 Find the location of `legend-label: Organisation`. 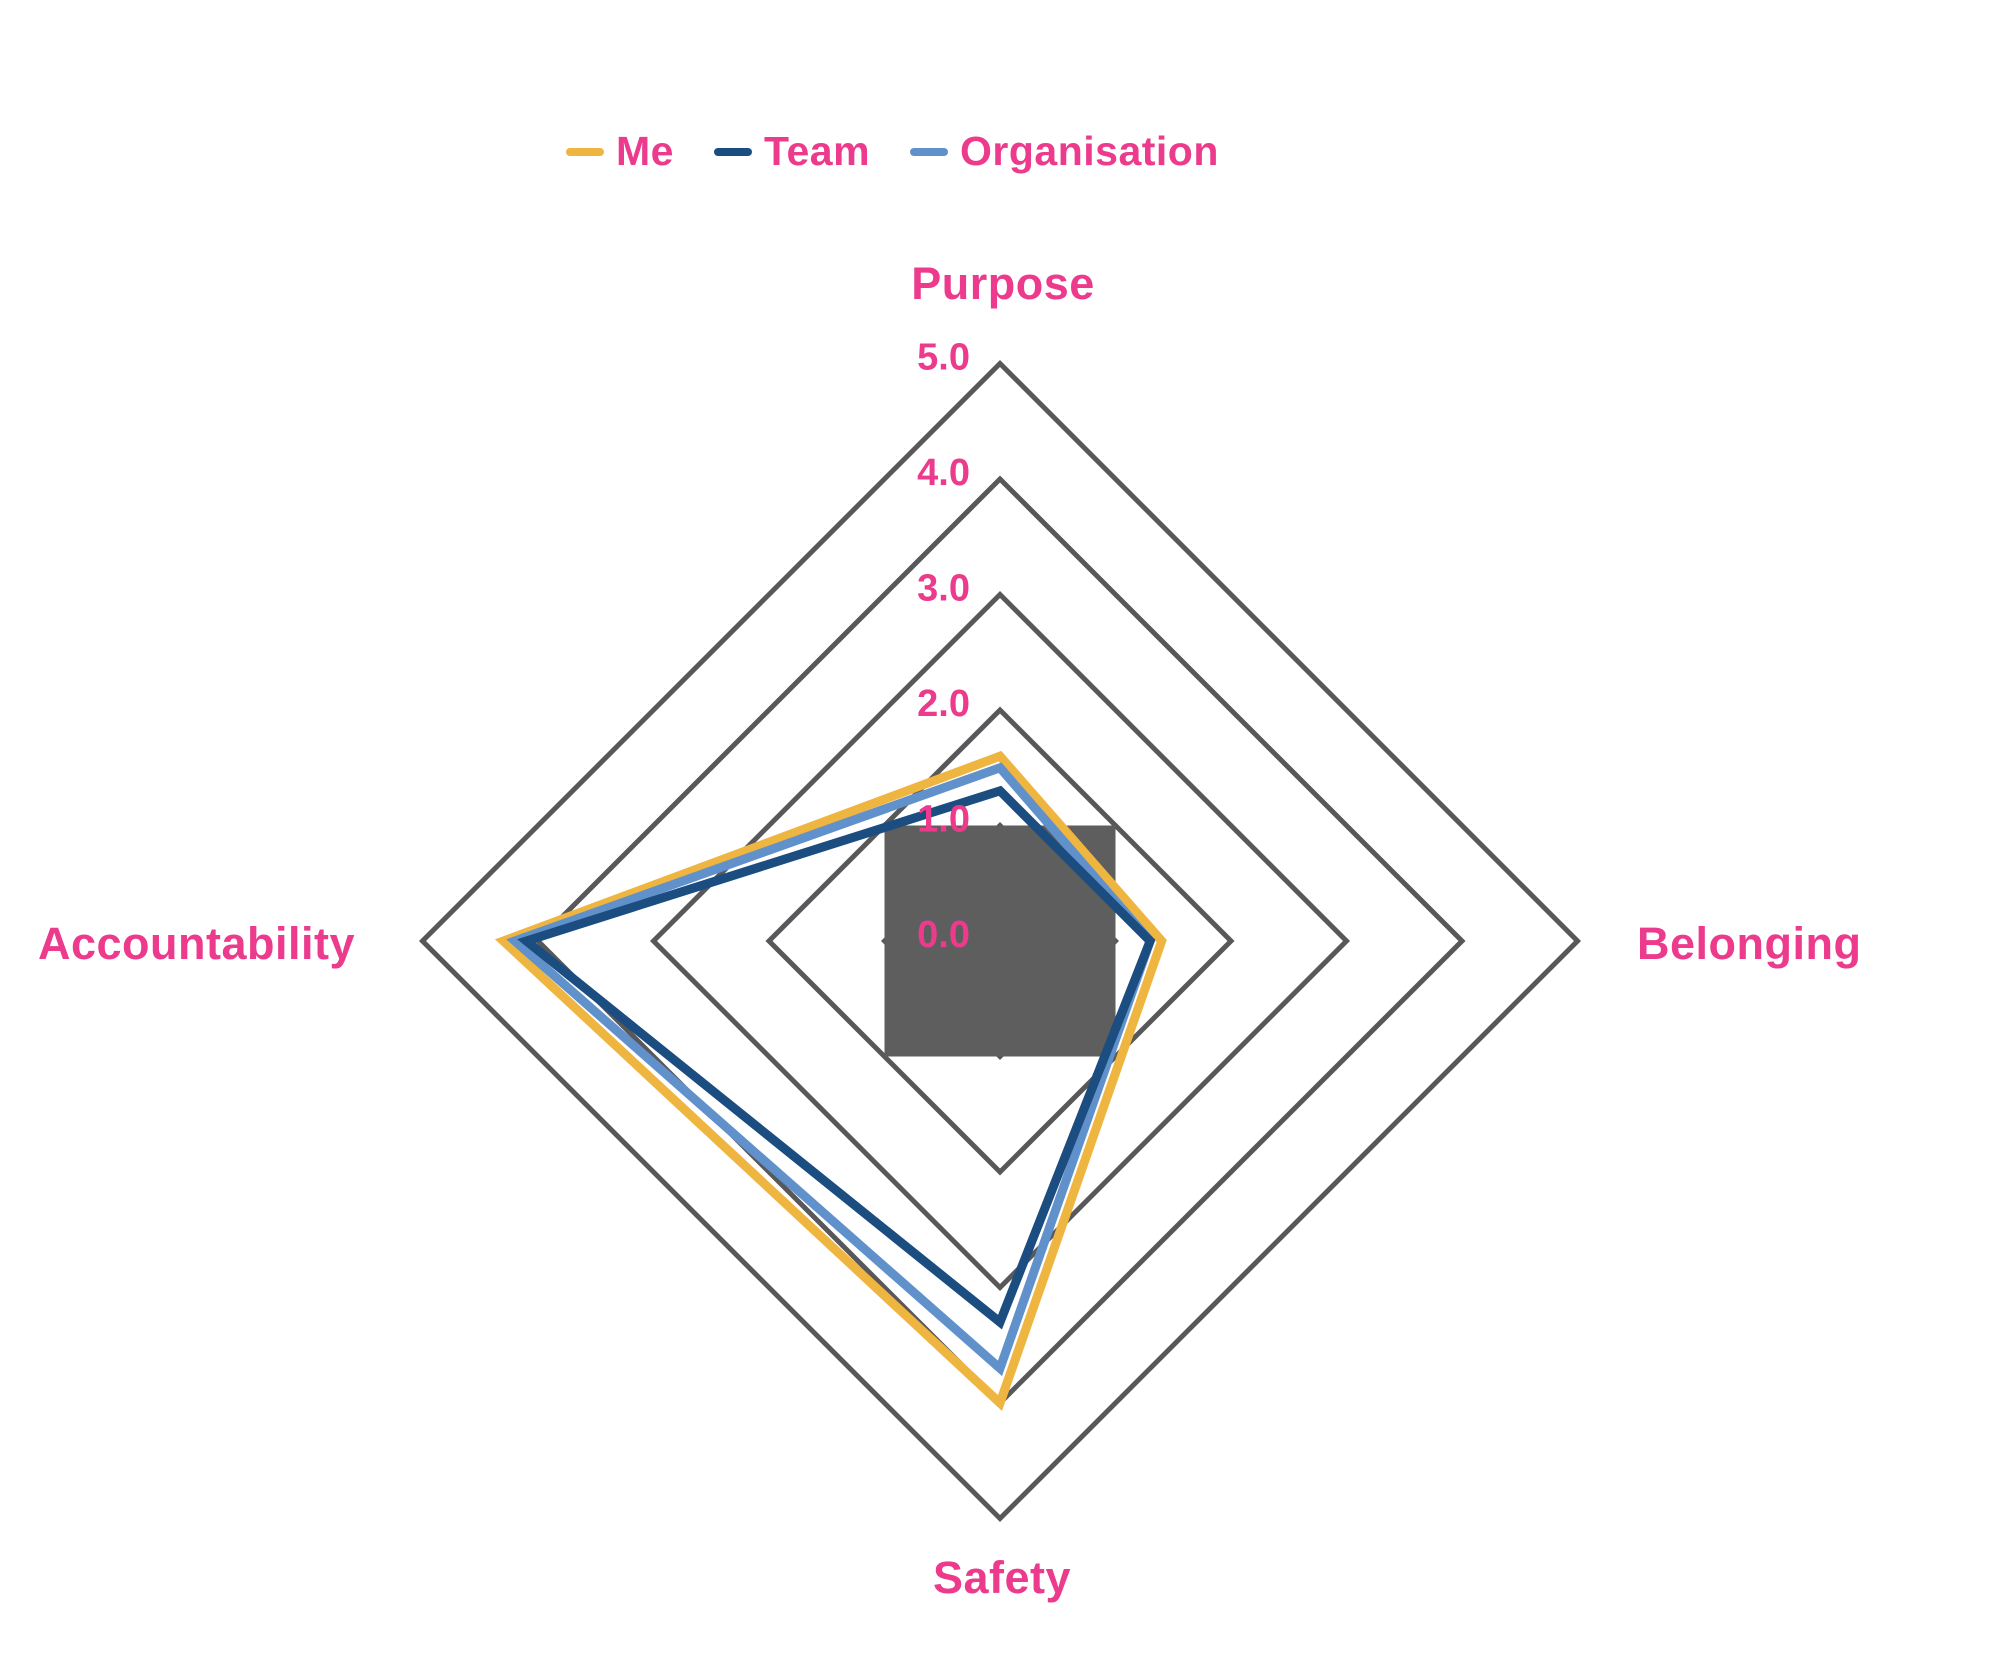

legend-label: Organisation is located at coordinates (1089, 151).